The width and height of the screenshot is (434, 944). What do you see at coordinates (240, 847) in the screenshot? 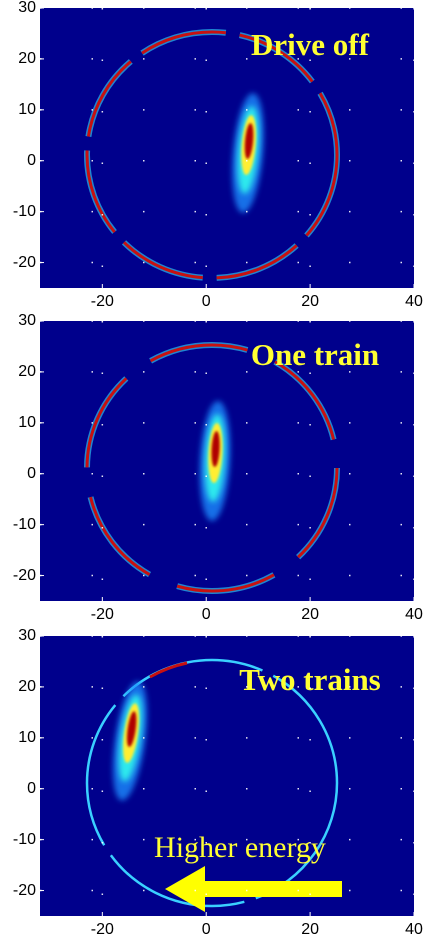
I see `arrow-label: Higher energy` at bounding box center [240, 847].